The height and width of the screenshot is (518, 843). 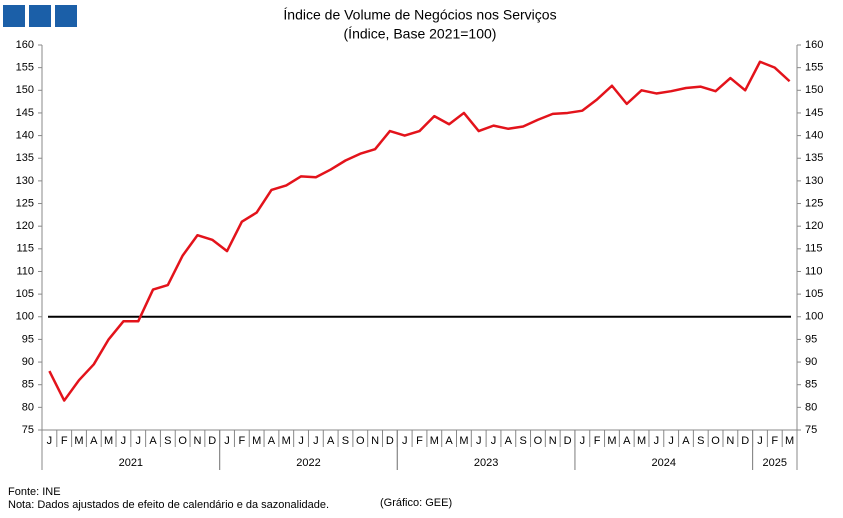 I want to click on y2-tick-label: 75, so click(x=811, y=430).